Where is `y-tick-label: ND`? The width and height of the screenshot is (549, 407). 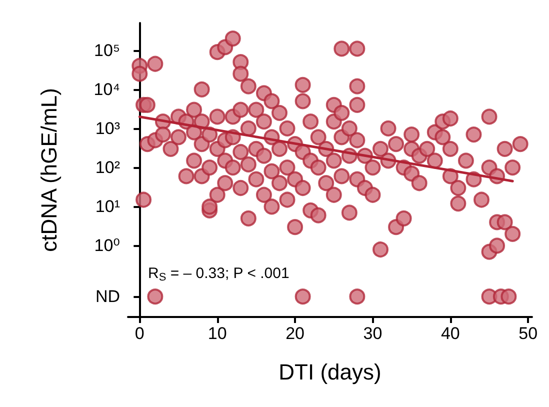 y-tick-label: ND is located at coordinates (107, 296).